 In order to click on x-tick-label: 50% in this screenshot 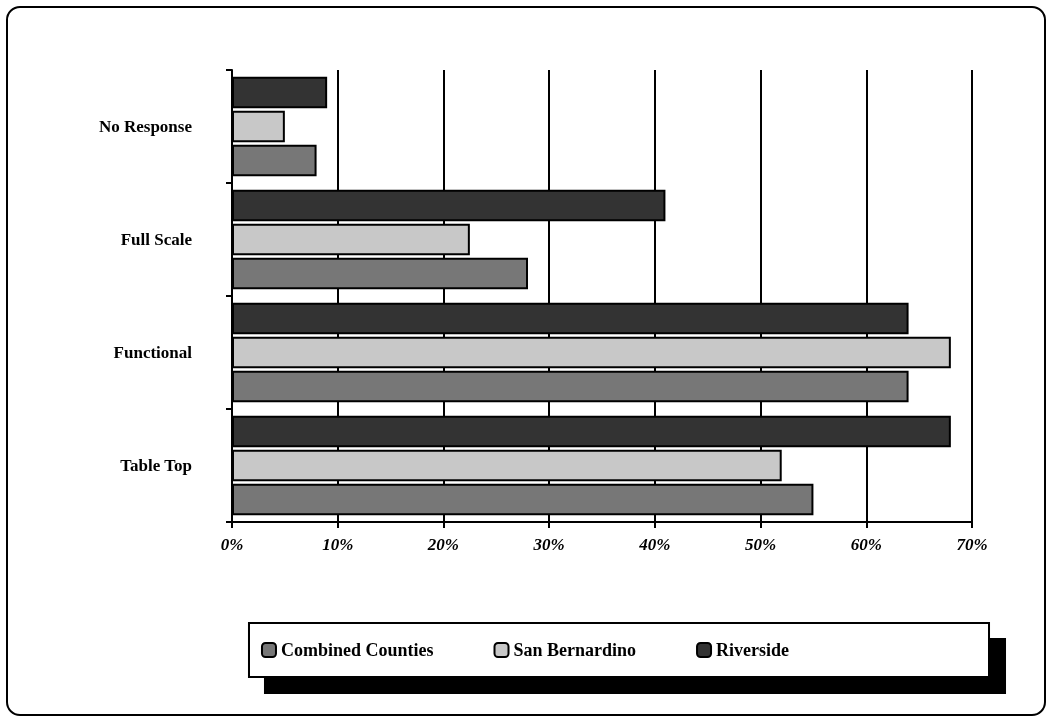, I will do `click(760, 544)`.